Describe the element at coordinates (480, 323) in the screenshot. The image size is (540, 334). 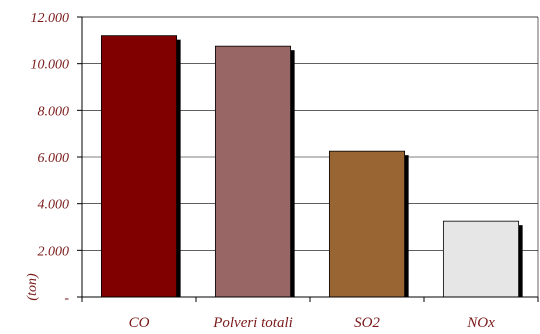
I see `x-category-label: NOx` at that location.